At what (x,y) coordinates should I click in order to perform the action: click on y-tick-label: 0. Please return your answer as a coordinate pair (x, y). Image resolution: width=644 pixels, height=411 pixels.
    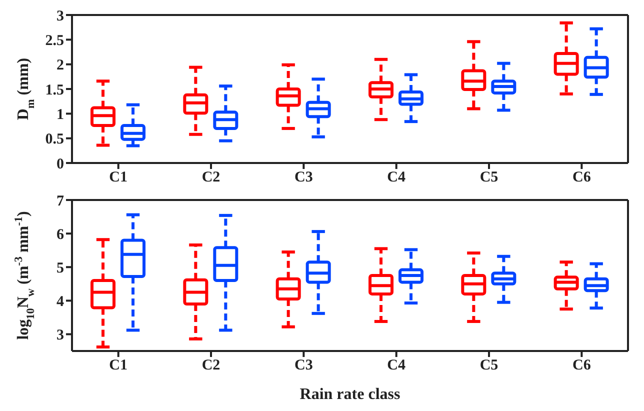
    Looking at the image, I should click on (60, 164).